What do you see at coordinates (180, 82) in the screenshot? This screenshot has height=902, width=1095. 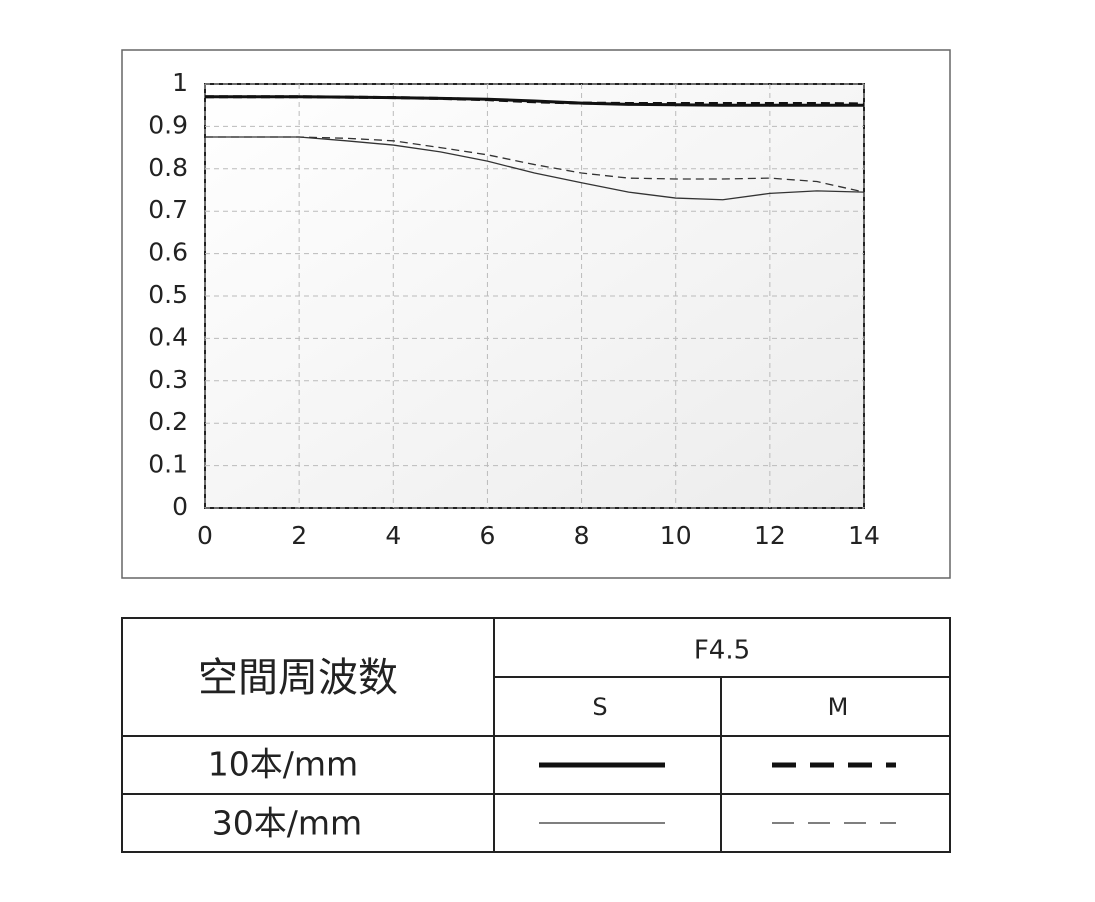 I see `y-tick-label: 1` at bounding box center [180, 82].